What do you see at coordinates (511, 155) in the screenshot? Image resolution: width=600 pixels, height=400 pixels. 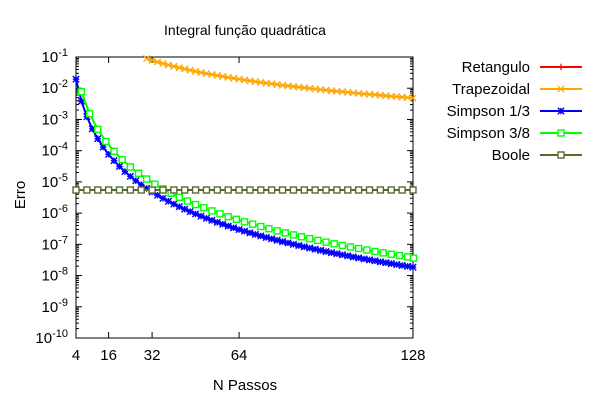 I see `legend-label: Boole` at bounding box center [511, 155].